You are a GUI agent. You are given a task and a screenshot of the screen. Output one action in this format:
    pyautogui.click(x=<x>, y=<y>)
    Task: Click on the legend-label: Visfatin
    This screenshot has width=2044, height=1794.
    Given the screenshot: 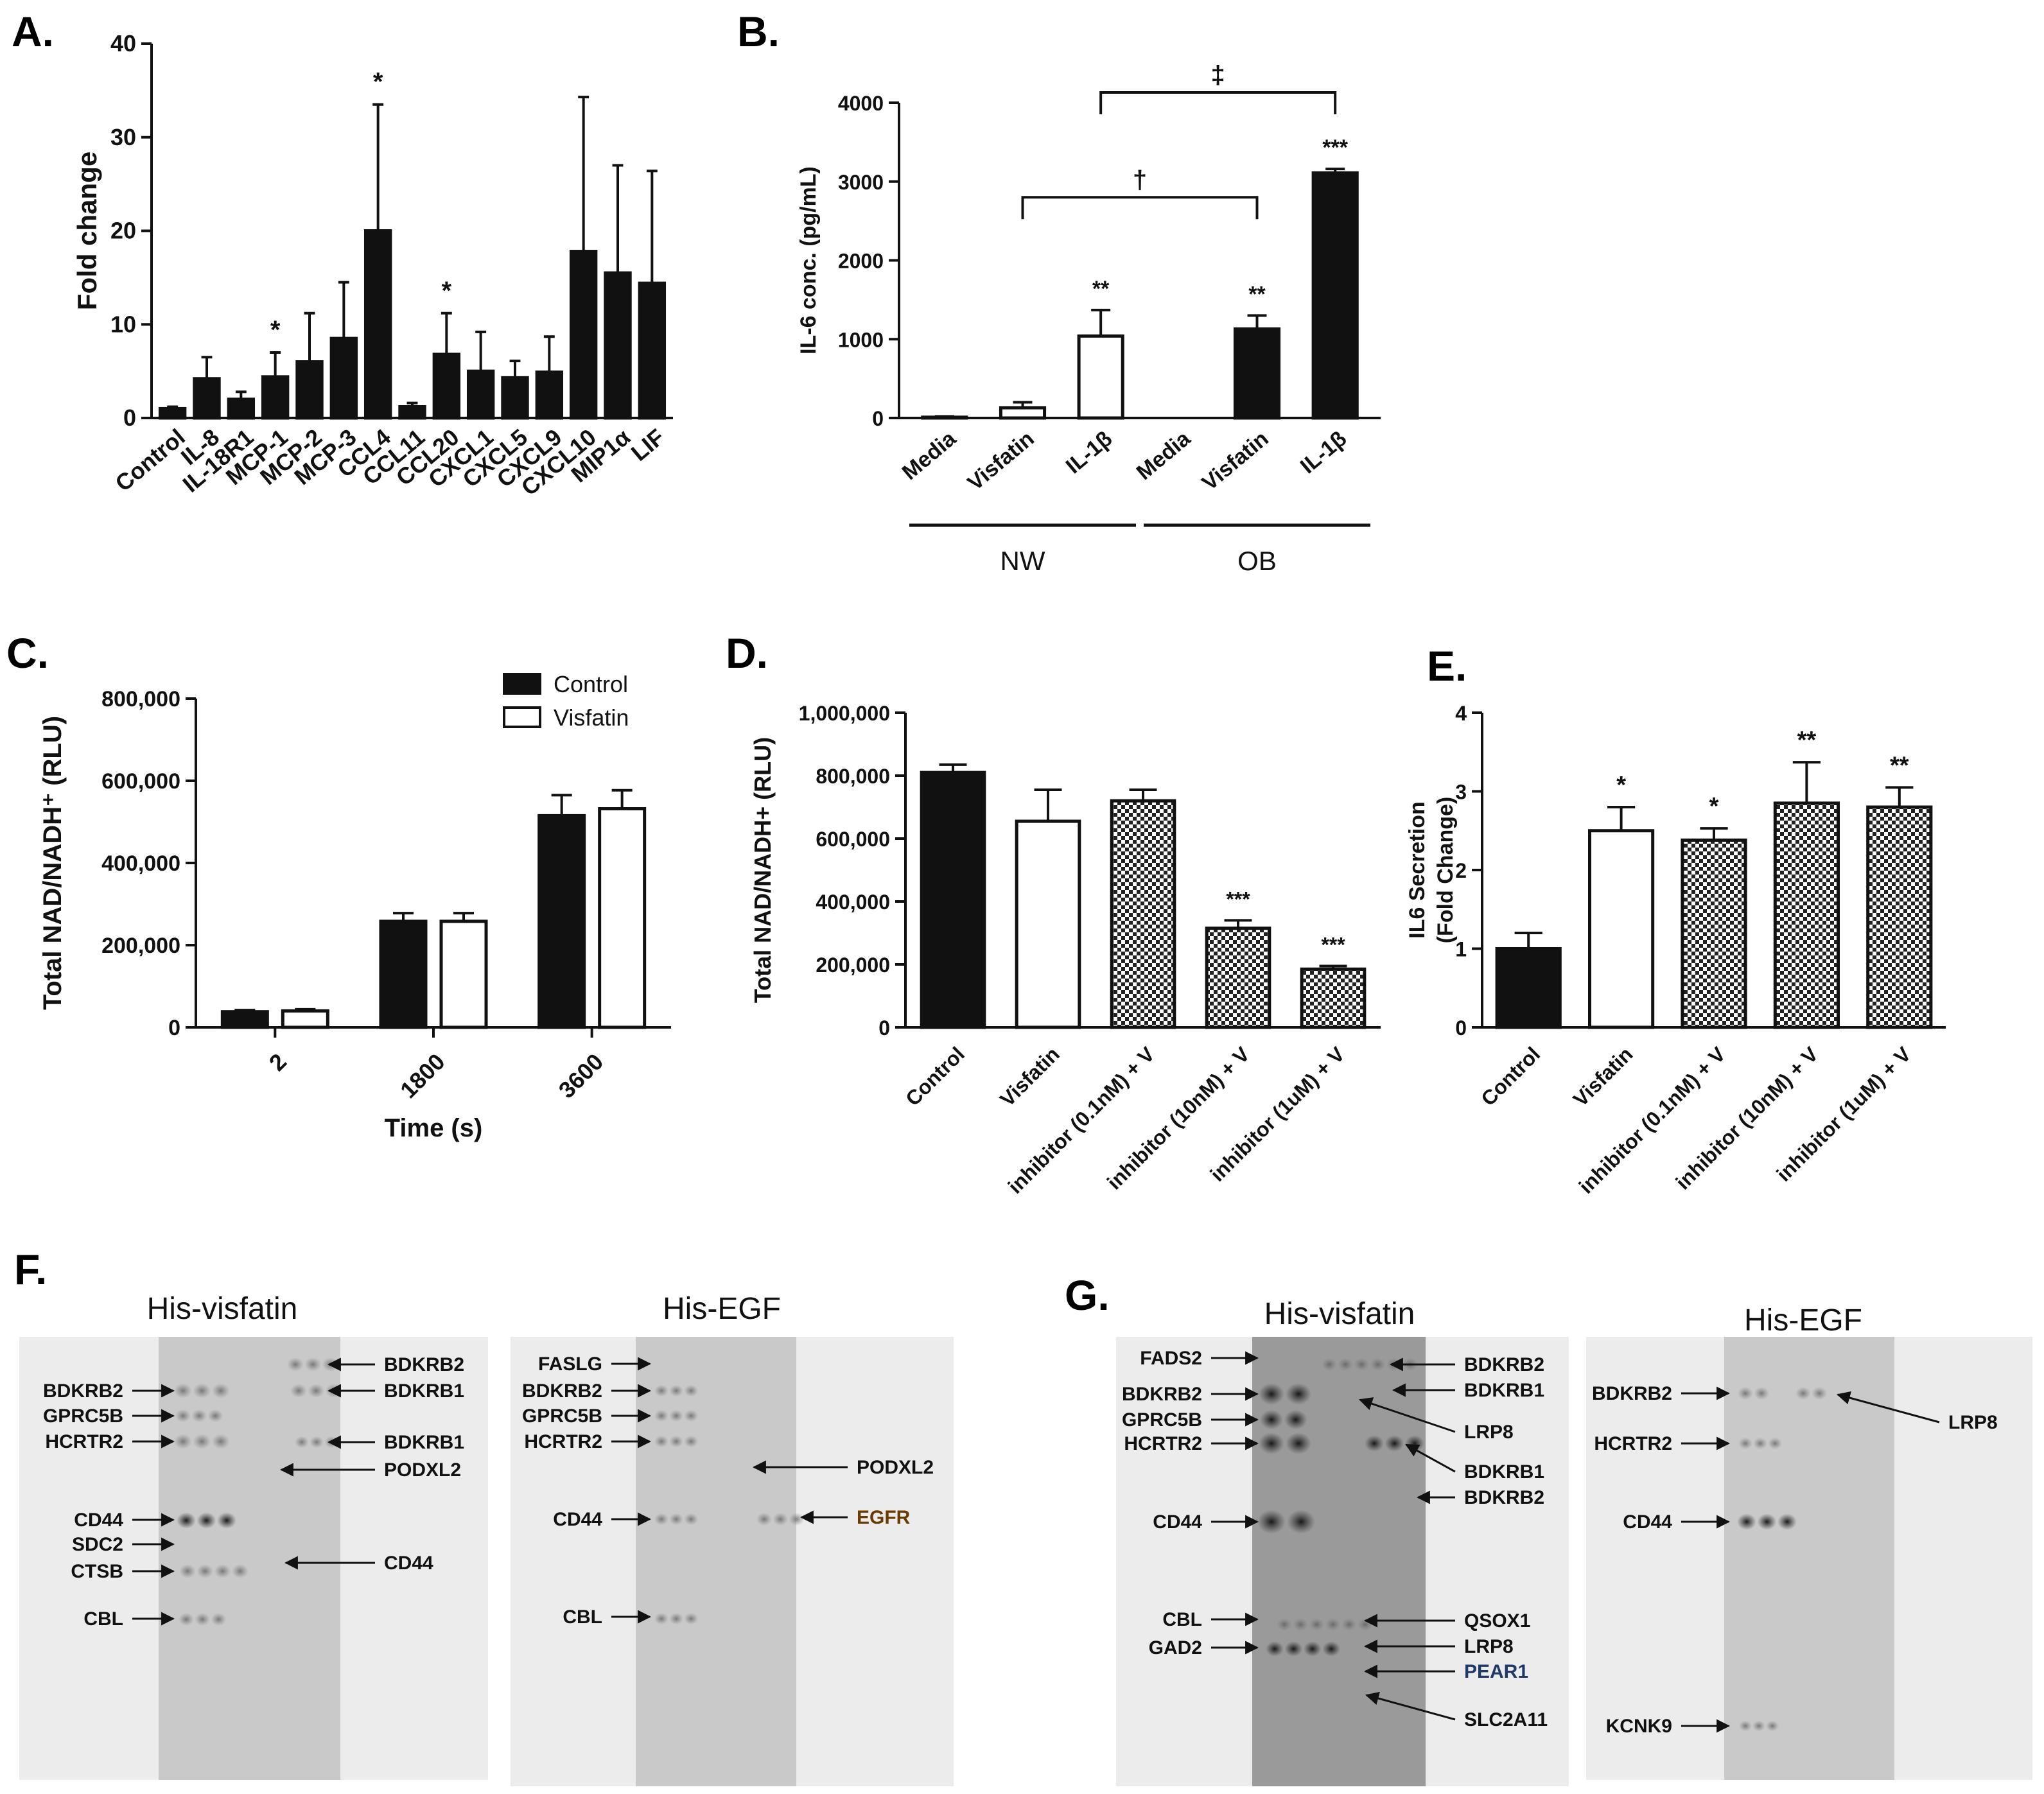 What is the action you would take?
    pyautogui.click(x=591, y=718)
    